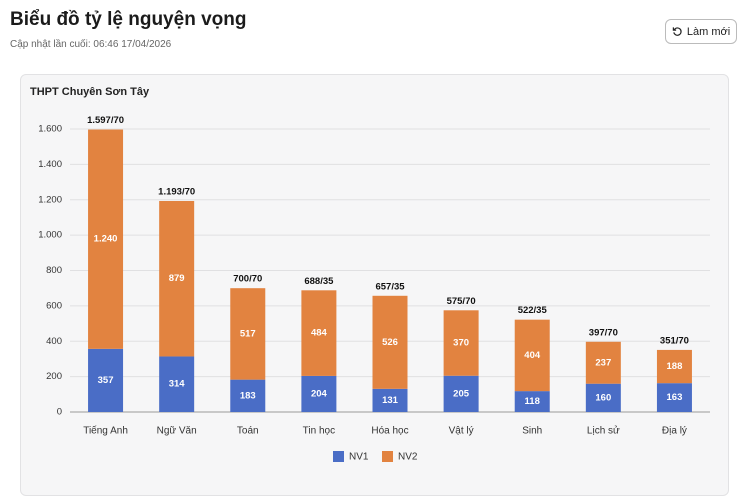  What do you see at coordinates (603, 431) in the screenshot?
I see `x-tick-label: Lịch sử` at bounding box center [603, 431].